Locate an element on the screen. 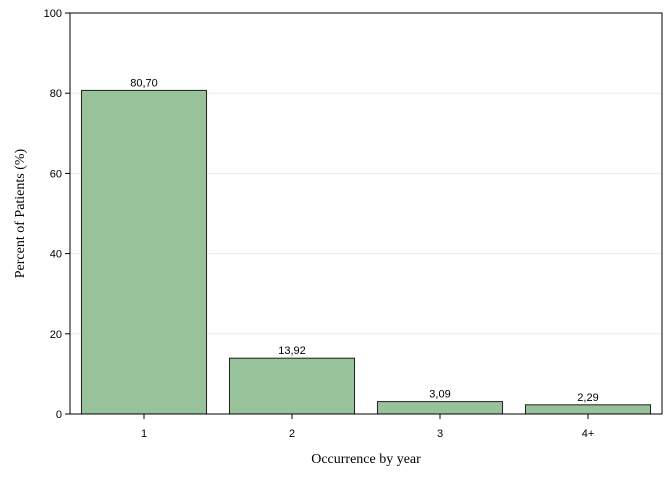 The image size is (672, 480). y-axis: 0 20 40 60 80 100 is located at coordinates (57, 214).